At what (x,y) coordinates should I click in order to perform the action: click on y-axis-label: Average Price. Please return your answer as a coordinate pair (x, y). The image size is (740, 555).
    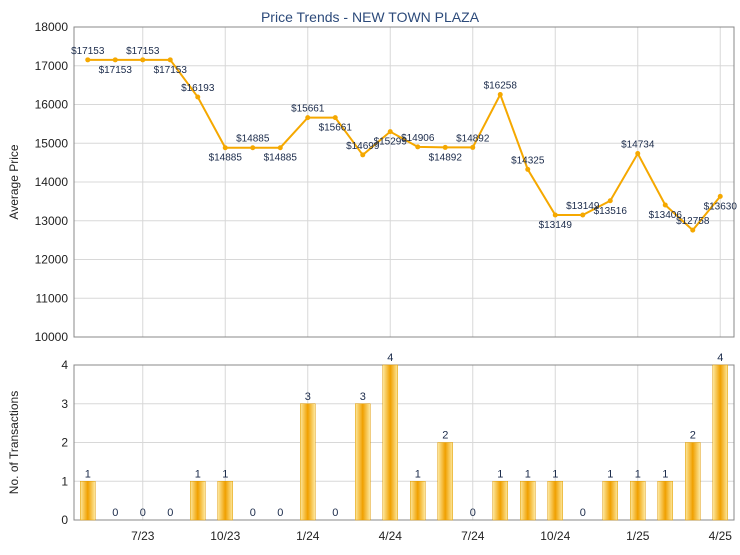
    Looking at the image, I should click on (14, 181).